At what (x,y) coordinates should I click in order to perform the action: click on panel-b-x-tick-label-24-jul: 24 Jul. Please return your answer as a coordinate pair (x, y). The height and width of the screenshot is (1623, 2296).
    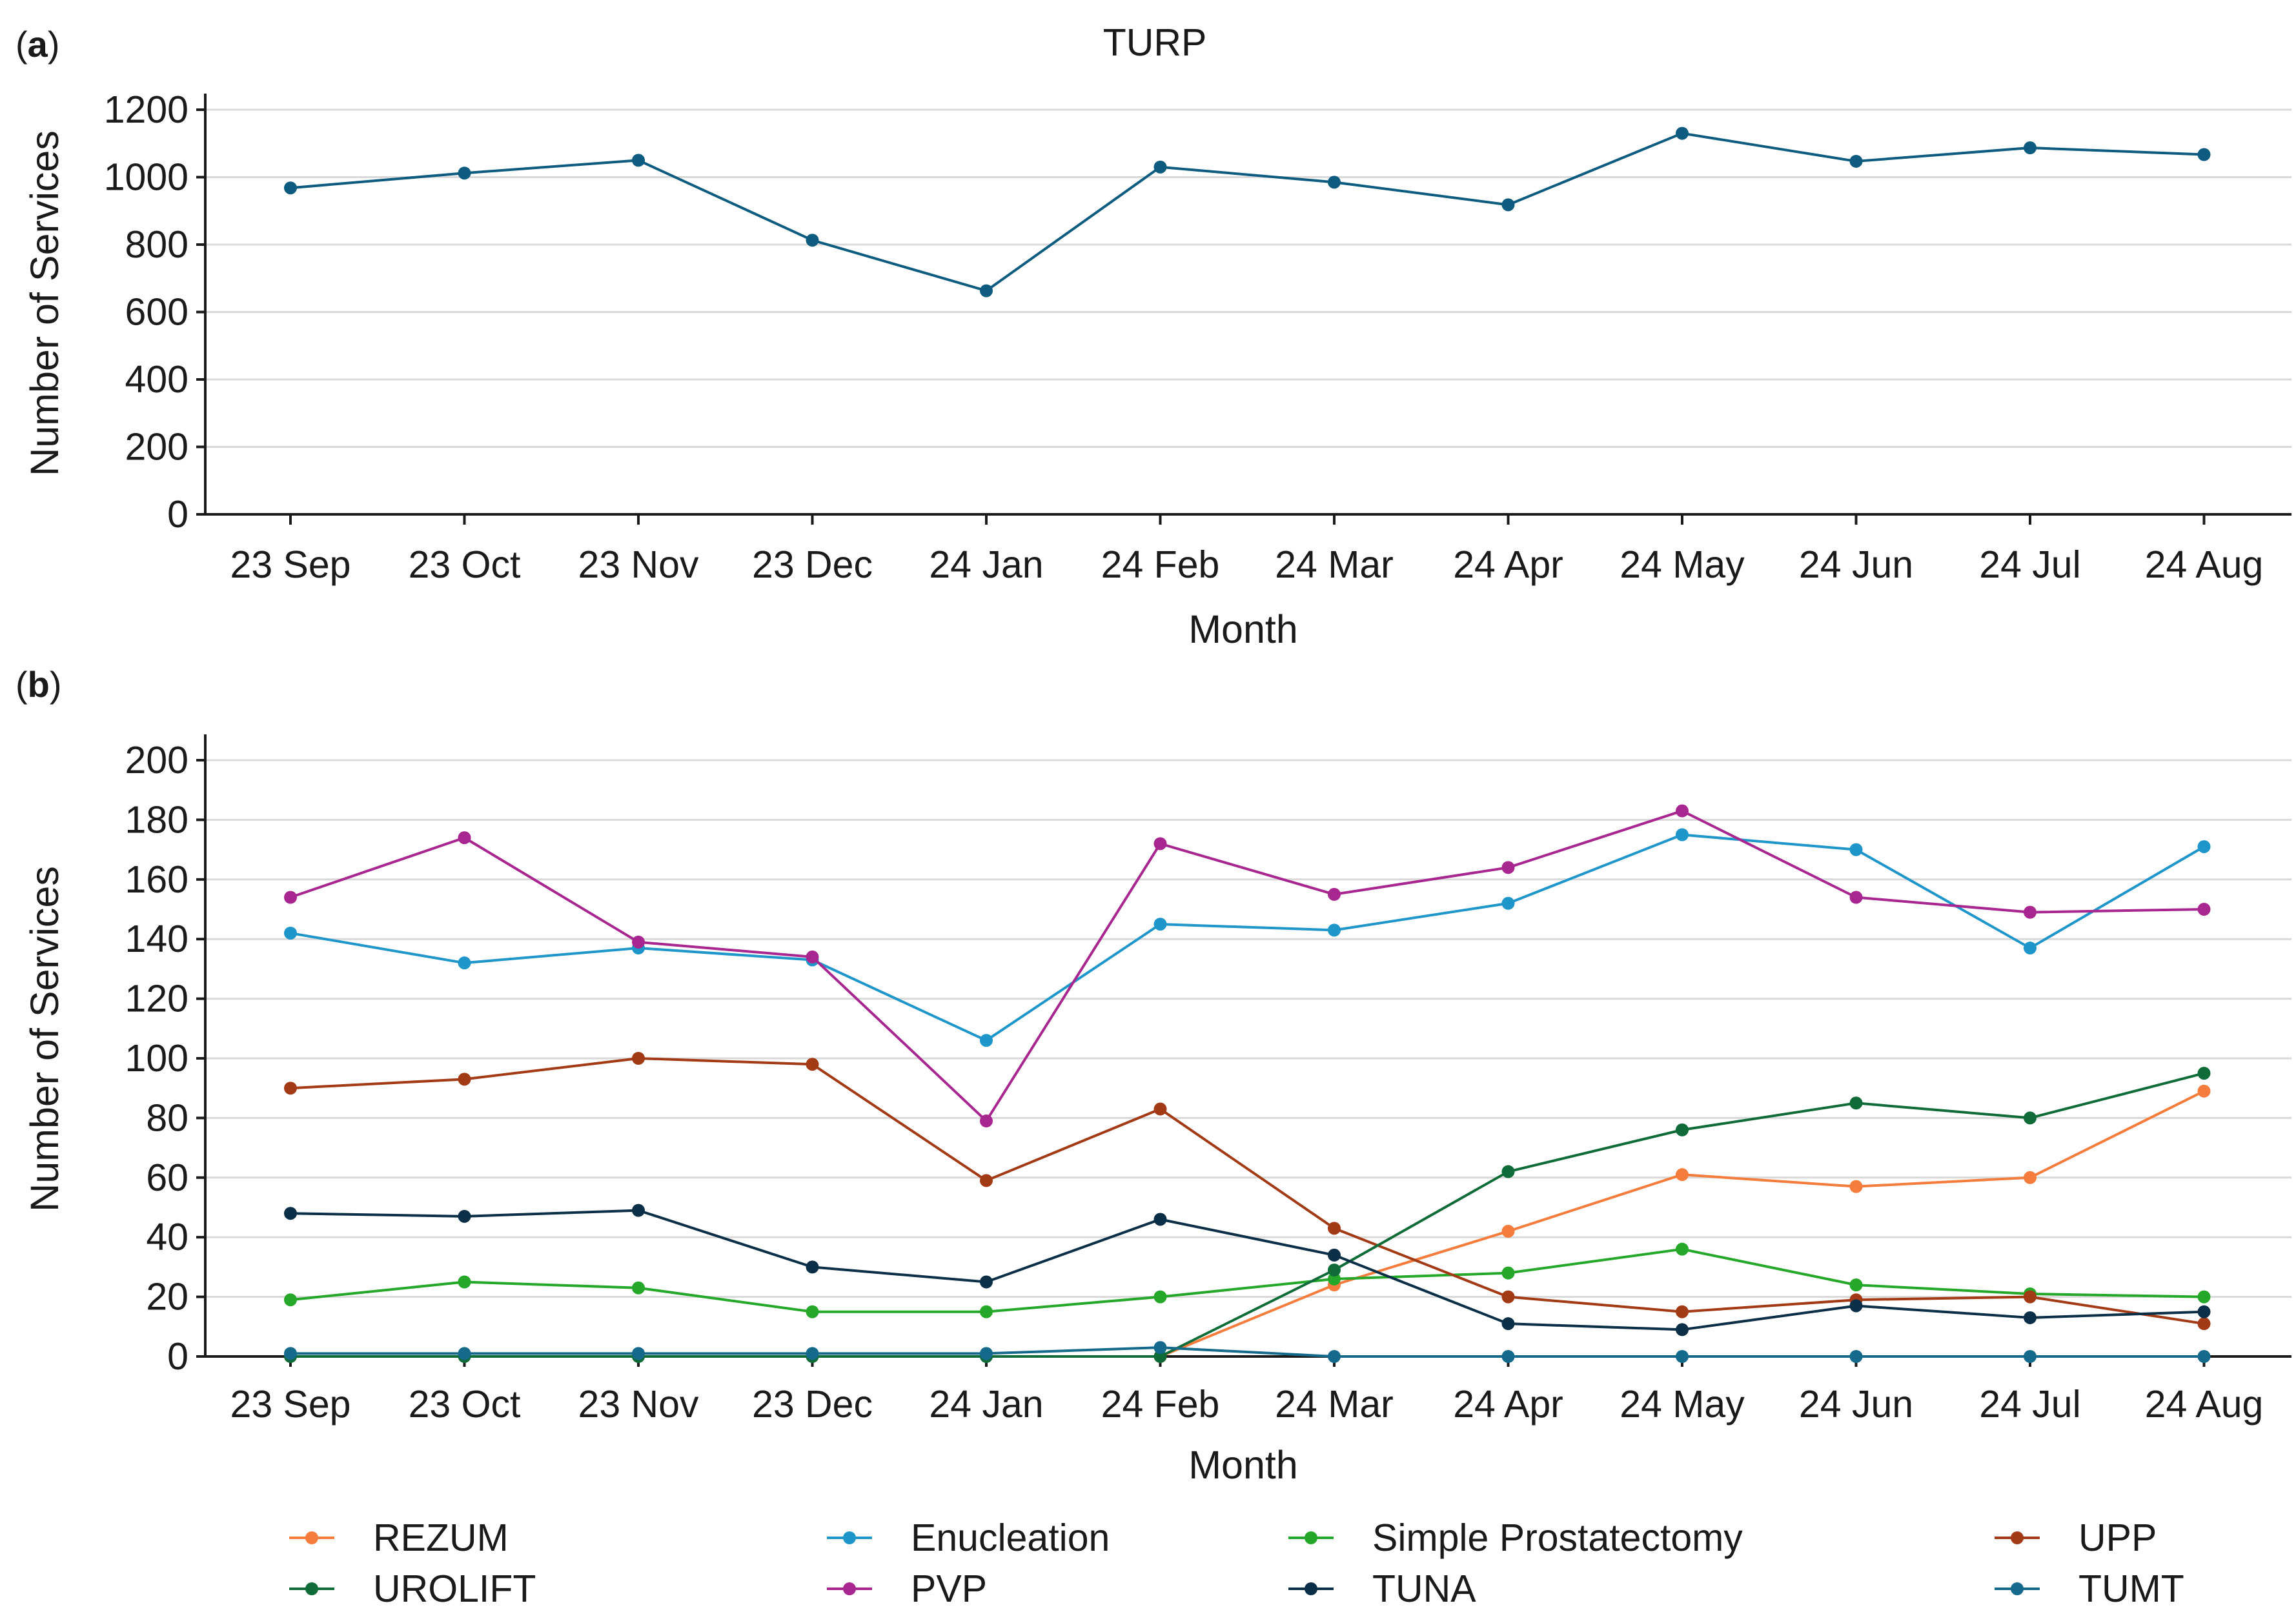
    Looking at the image, I should click on (2029, 1404).